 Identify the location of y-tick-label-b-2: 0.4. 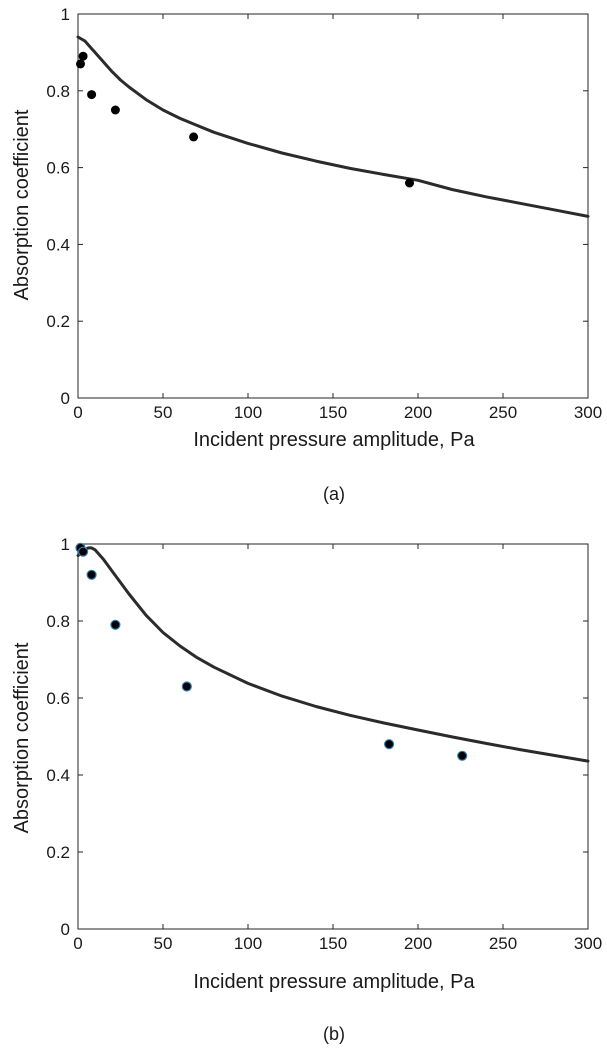
(58, 775).